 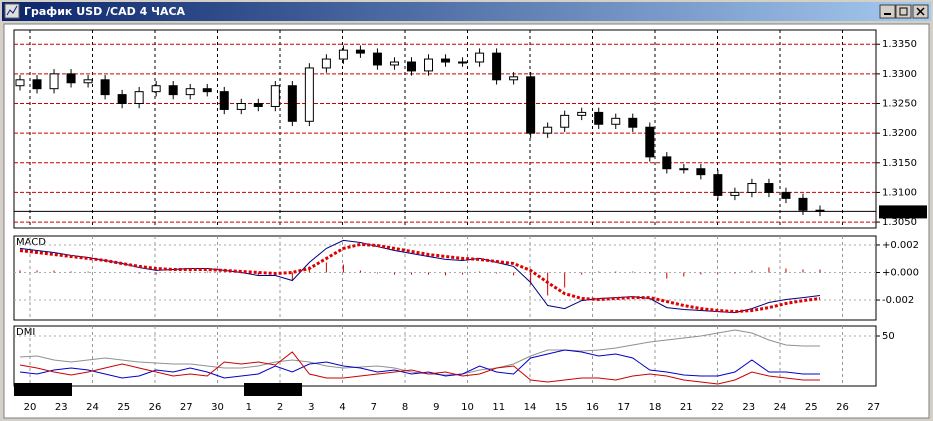 What do you see at coordinates (899, 211) in the screenshot?
I see `last-price-label: 1.3068` at bounding box center [899, 211].